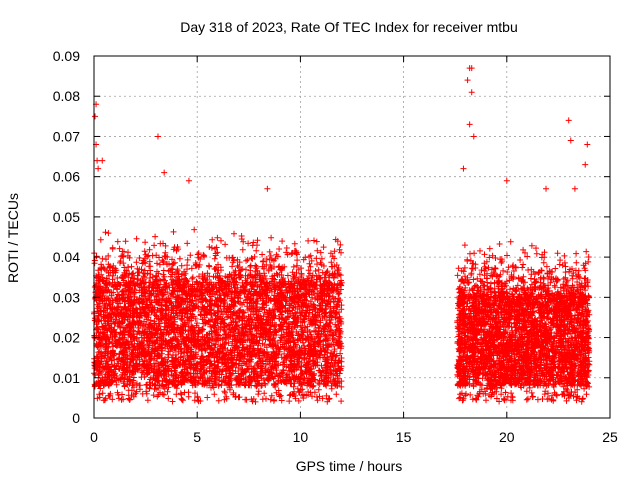 This screenshot has height=480, width=640. What do you see at coordinates (404, 437) in the screenshot?
I see `x-tick-label: 15` at bounding box center [404, 437].